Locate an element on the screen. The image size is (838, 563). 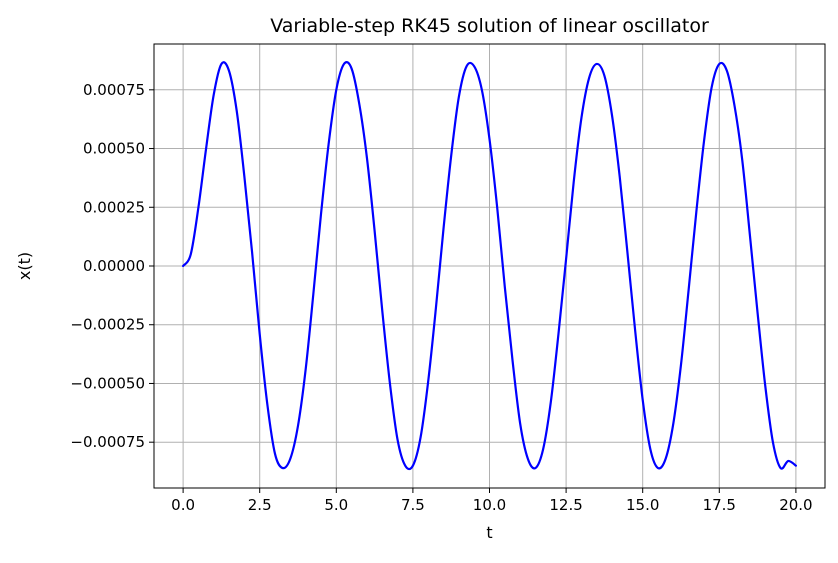
x-axis: 0.0 2.5 5.0 7.5 10.0 12.5 15.0 17.5 20.0 is located at coordinates (492, 501).